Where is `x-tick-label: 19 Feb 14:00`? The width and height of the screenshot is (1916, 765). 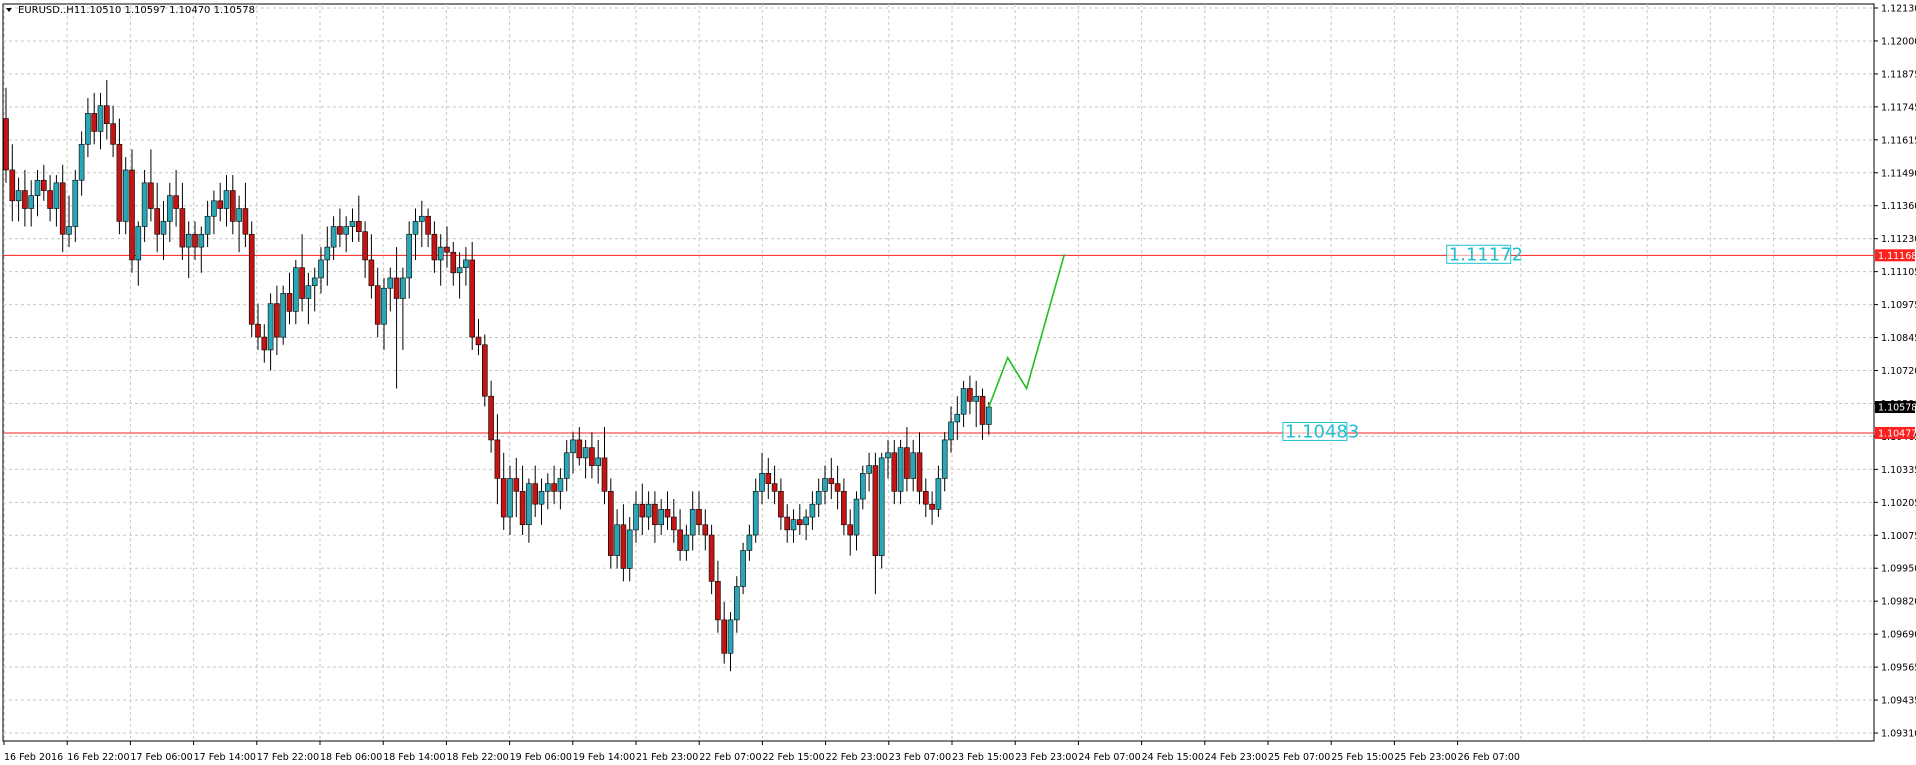 x-tick-label: 19 Feb 14:00 is located at coordinates (604, 757).